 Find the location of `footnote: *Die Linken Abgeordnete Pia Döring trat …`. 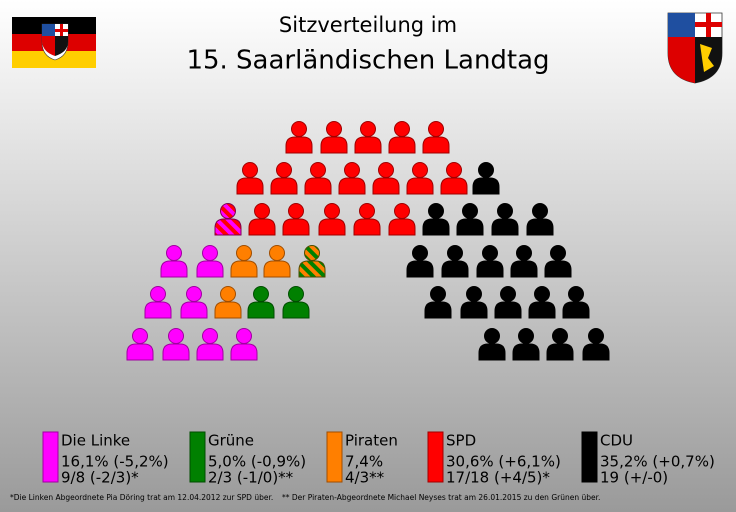

footnote: *Die Linken Abgeordnete Pia Döring trat … is located at coordinates (141, 497).